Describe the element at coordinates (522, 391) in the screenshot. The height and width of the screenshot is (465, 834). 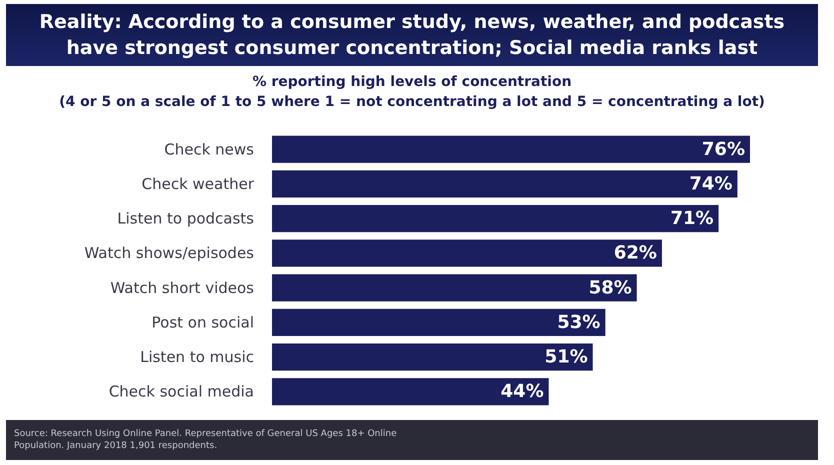
I see `data-label: 44%` at that location.